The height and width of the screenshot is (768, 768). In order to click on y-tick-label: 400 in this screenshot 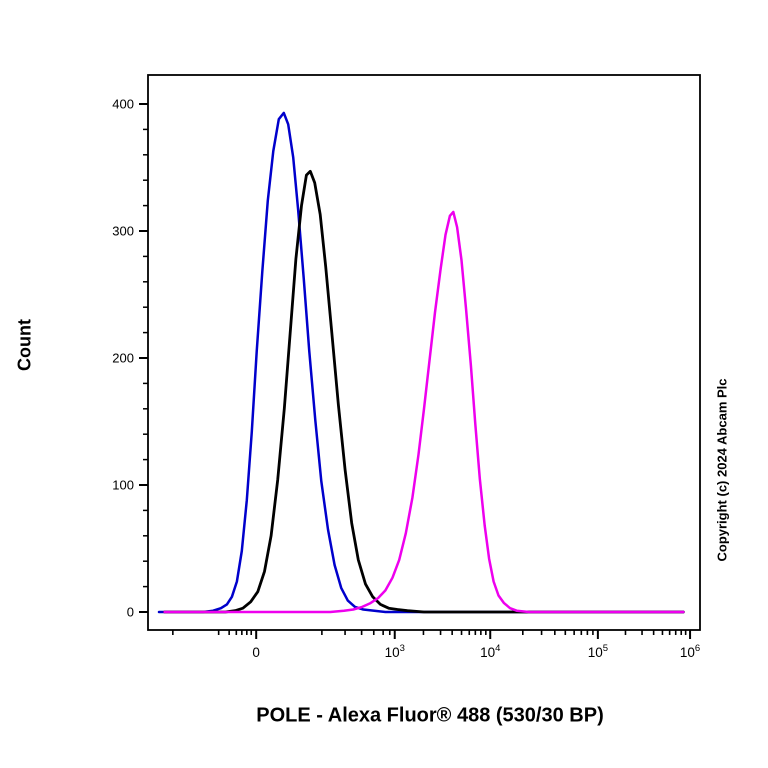, I will do `click(123, 104)`.